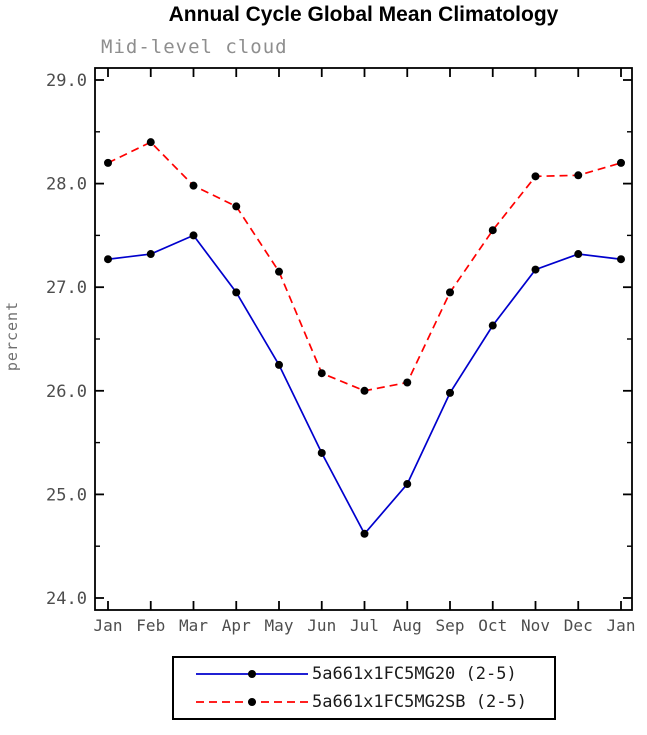  I want to click on legend-item-series-1: 5a661x1FC5MG2SB (2-5), so click(364, 702).